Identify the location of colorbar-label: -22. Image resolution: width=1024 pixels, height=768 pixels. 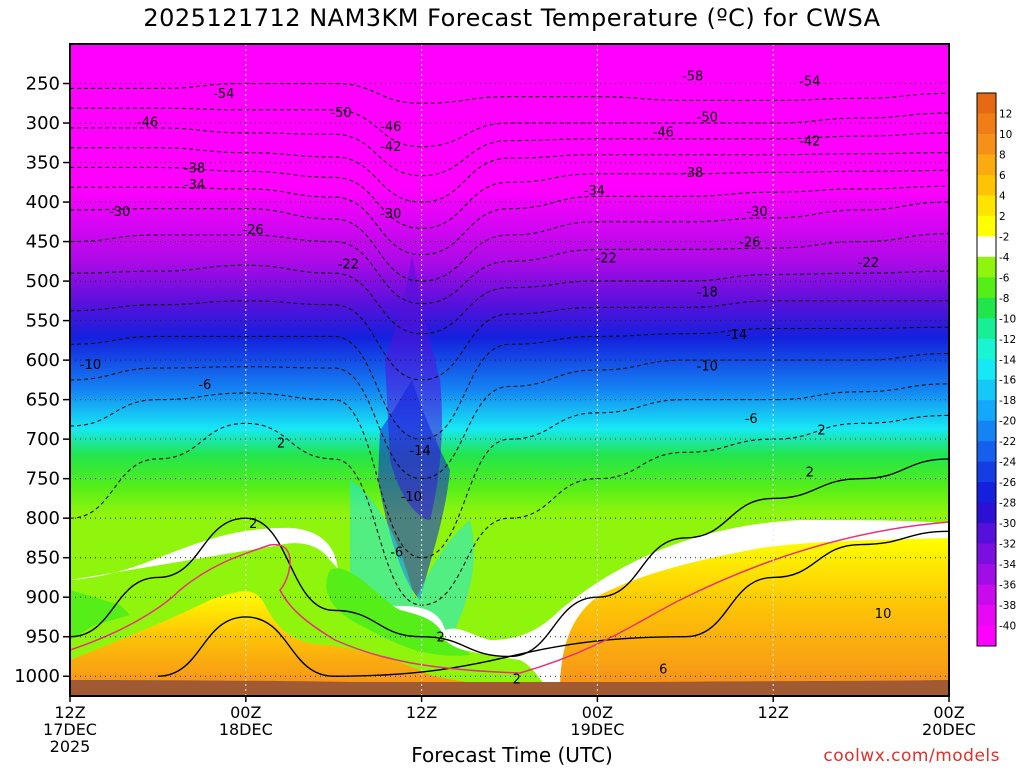
(1007, 442).